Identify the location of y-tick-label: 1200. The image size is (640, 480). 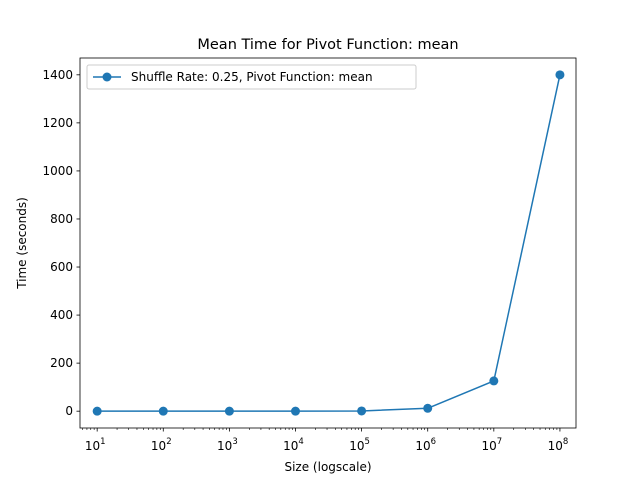
(57, 123).